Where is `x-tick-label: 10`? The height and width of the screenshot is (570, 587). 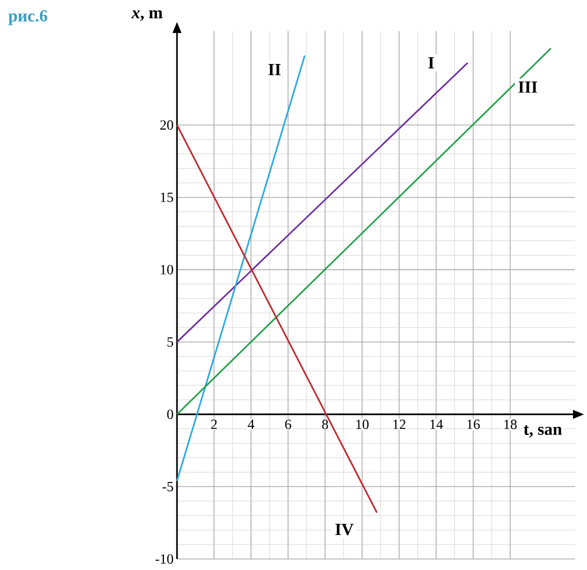 x-tick-label: 10 is located at coordinates (362, 425).